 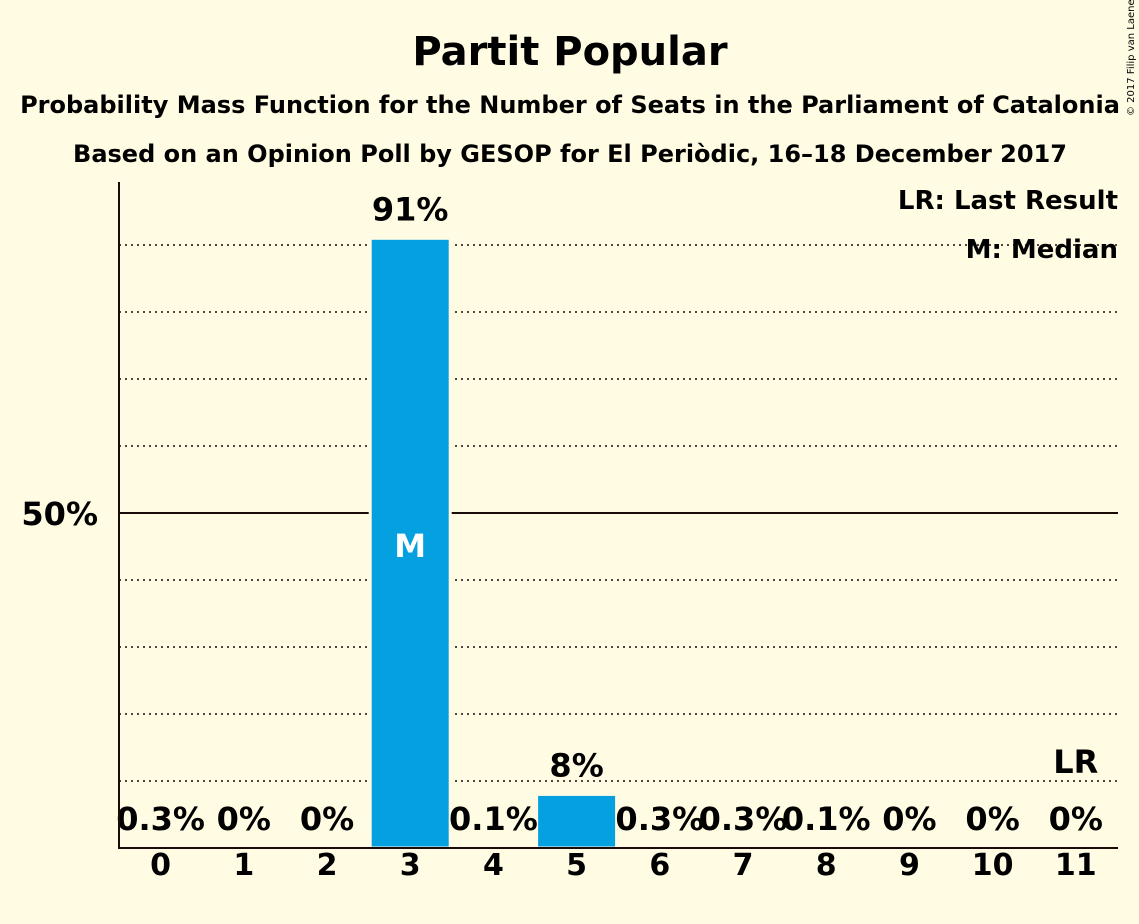 What do you see at coordinates (743, 819) in the screenshot?
I see `bar-value-label-7: 0.3%` at bounding box center [743, 819].